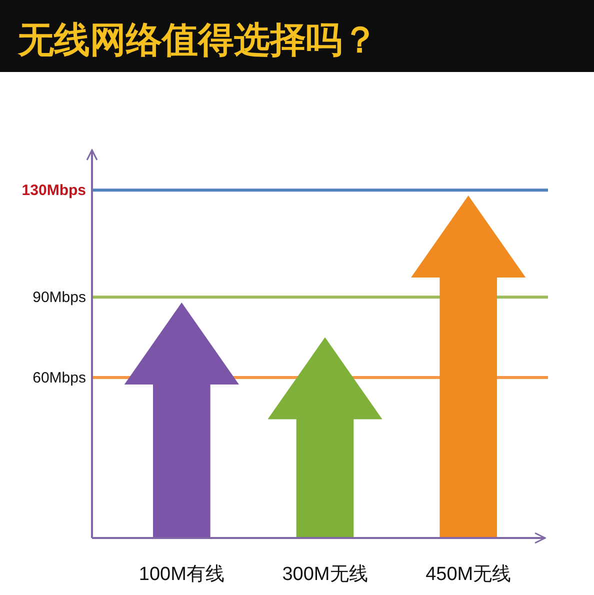 The image size is (594, 595). What do you see at coordinates (197, 39) in the screenshot?
I see `chart-title: 无线网络值得选择吗？` at bounding box center [197, 39].